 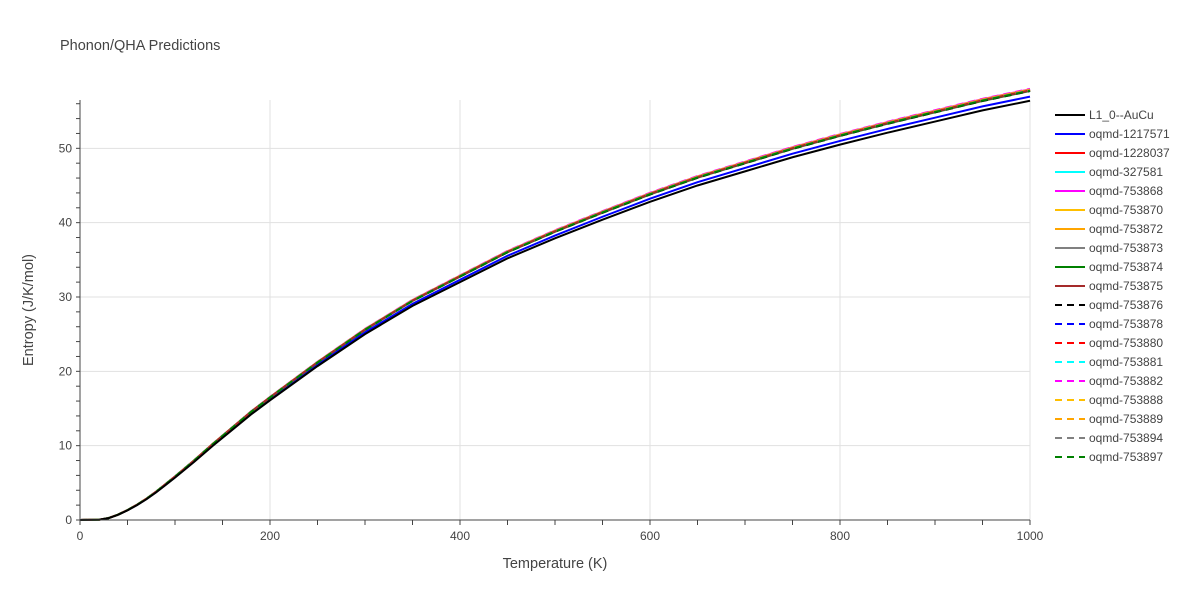 What do you see at coordinates (1126, 267) in the screenshot?
I see `legend-label: oqmd-753874` at bounding box center [1126, 267].